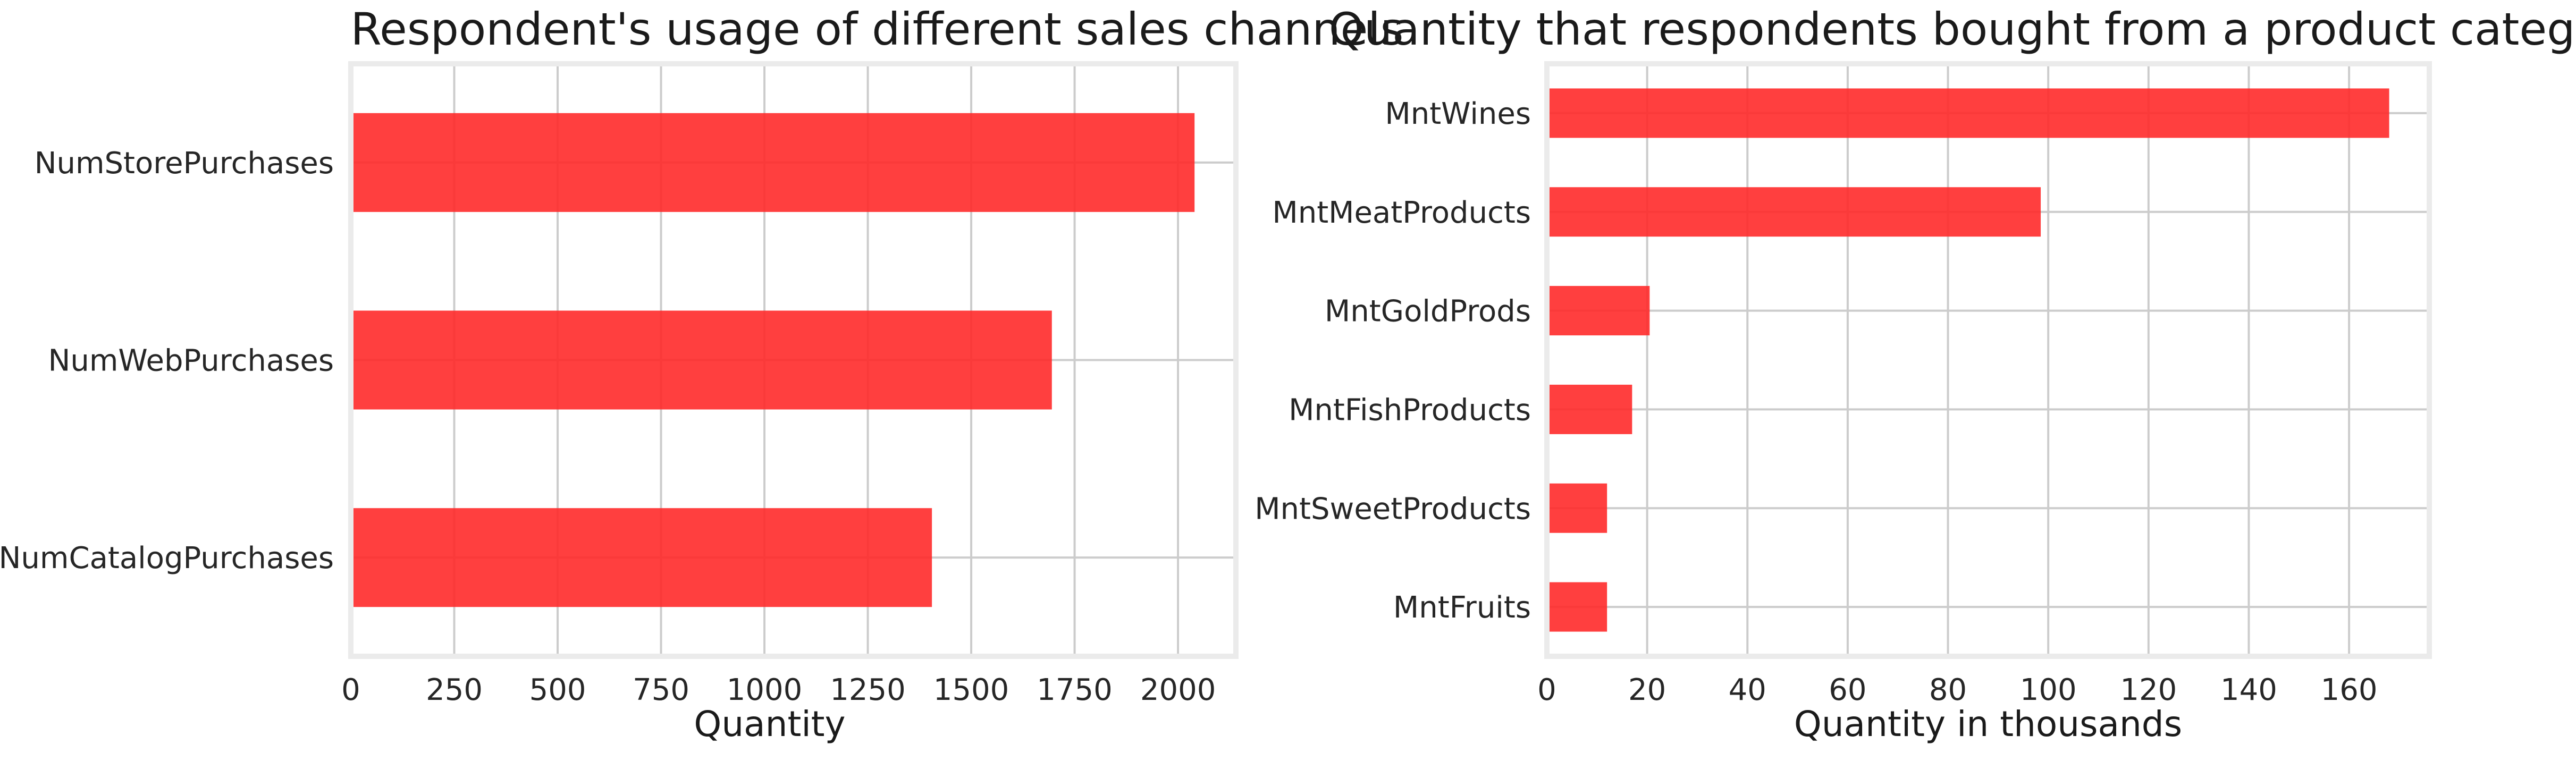  I want to click on x-tick-label: 80, so click(1948, 690).